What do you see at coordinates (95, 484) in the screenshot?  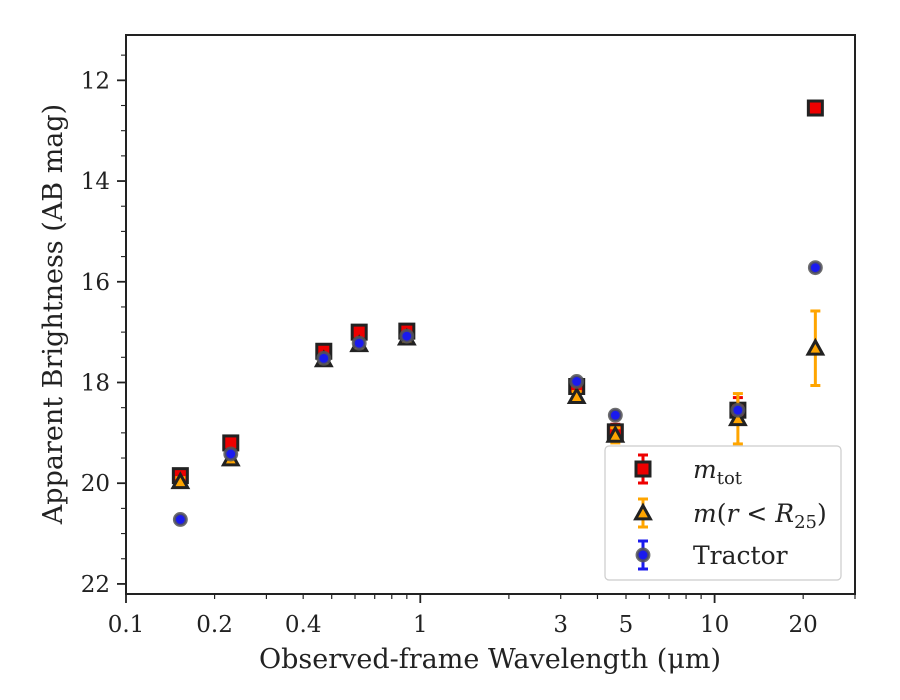 I see `y-tick-label: 20` at bounding box center [95, 484].